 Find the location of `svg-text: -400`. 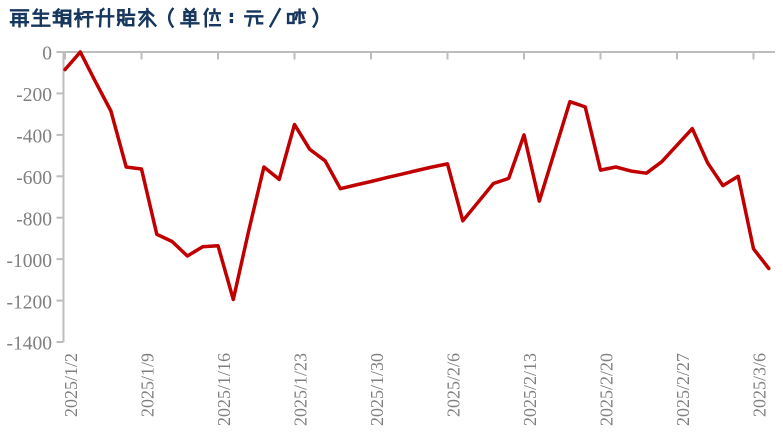

svg-text: -400 is located at coordinates (34, 137).